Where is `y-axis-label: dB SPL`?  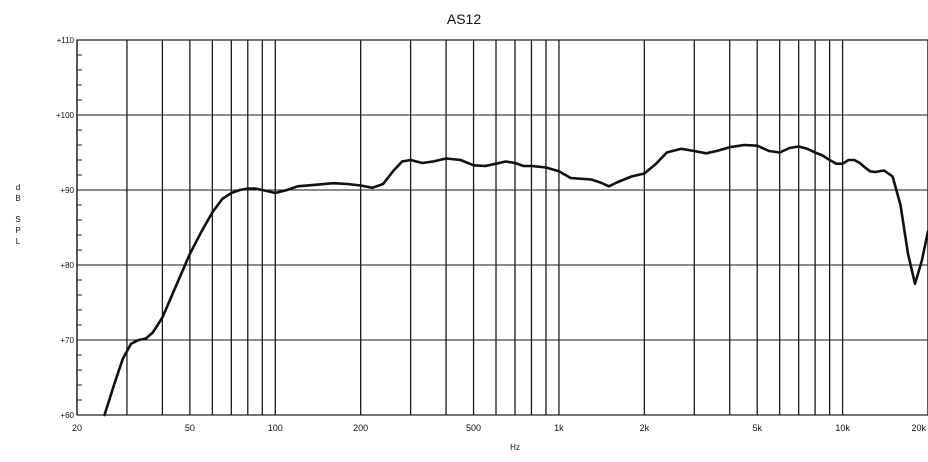
y-axis-label: dB SPL is located at coordinates (17, 214).